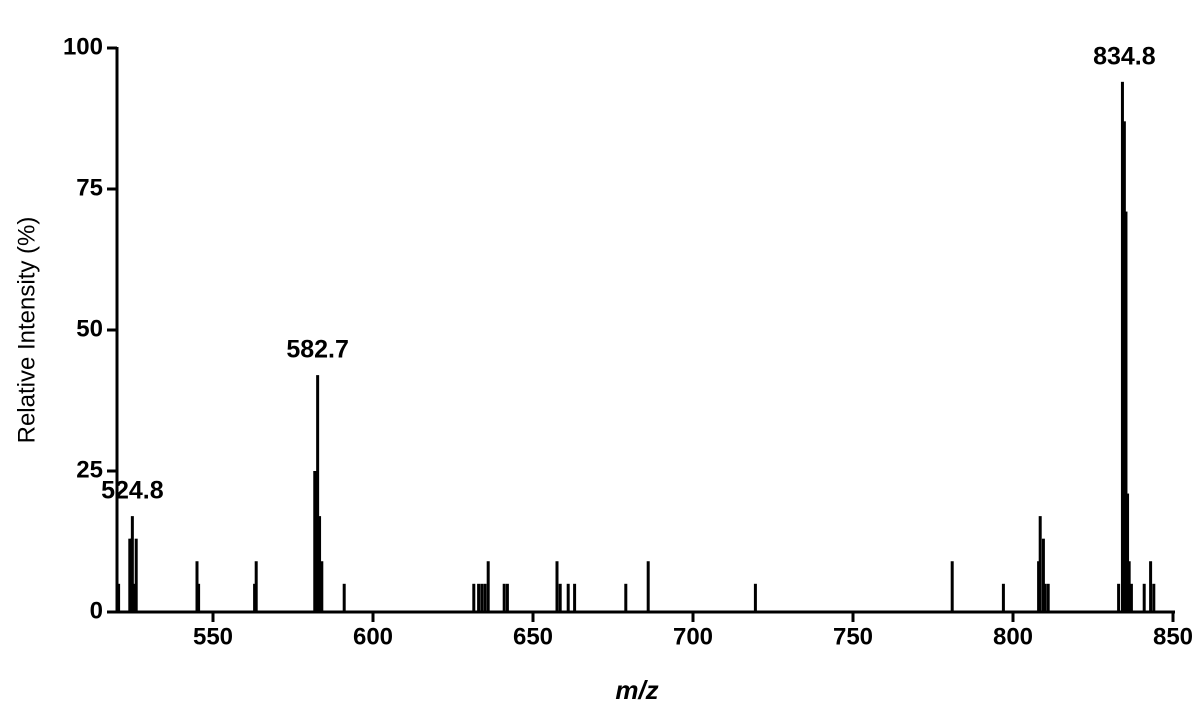 The height and width of the screenshot is (712, 1200). What do you see at coordinates (1124, 56) in the screenshot?
I see `peak-label: 834.8` at bounding box center [1124, 56].